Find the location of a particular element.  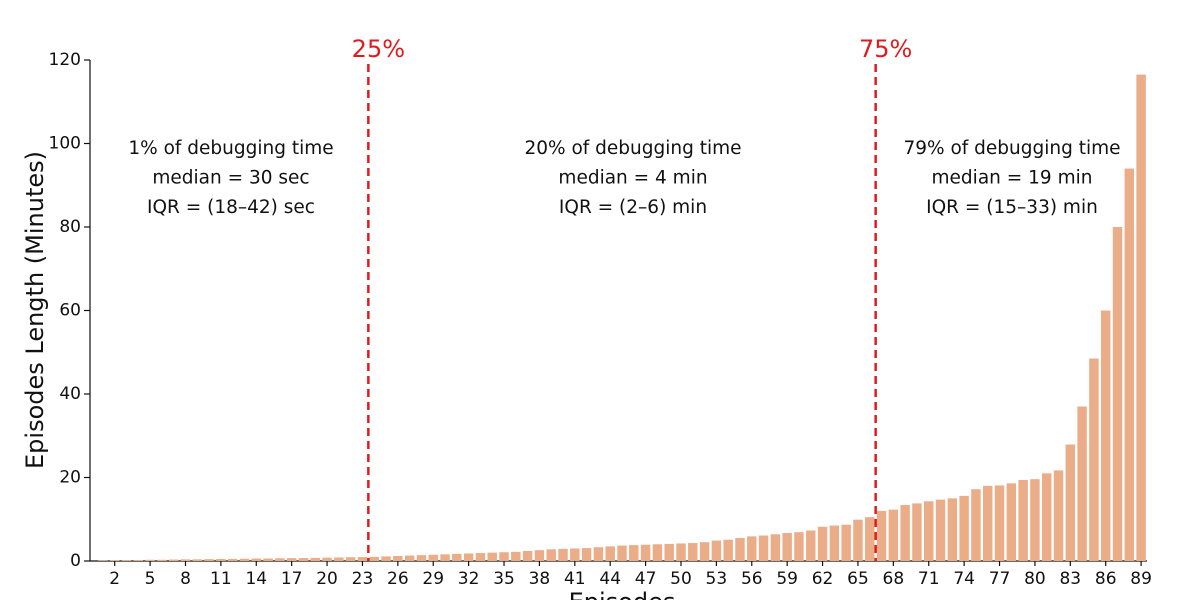

x-tick-label: 32 is located at coordinates (469, 579).